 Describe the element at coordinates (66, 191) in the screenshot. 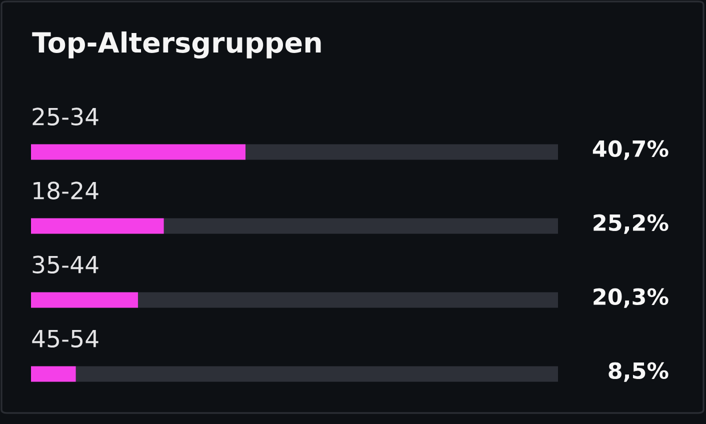

I see `y-tick-label: 18-24` at that location.